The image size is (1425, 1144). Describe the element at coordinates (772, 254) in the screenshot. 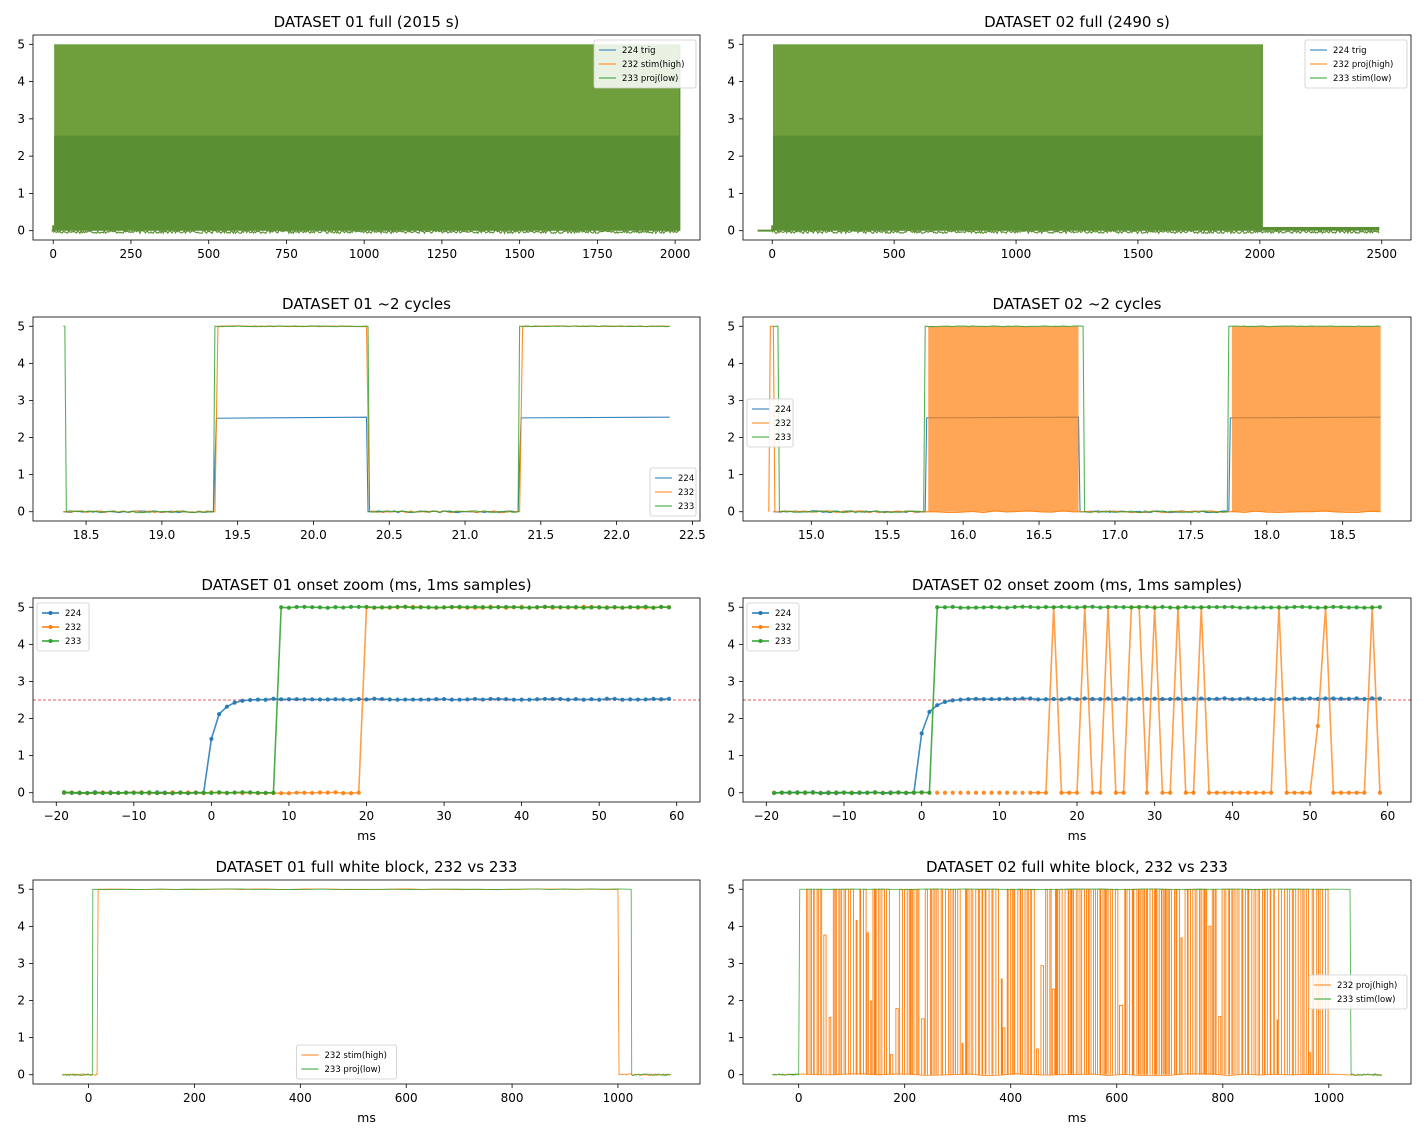

I see `x-tick-label: 0` at that location.